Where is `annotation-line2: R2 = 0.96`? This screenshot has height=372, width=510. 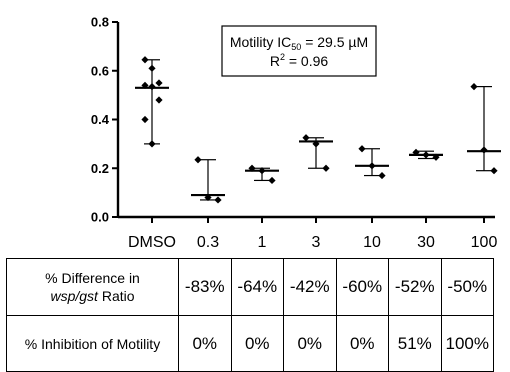
annotation-line2: R2 = 0.96 is located at coordinates (299, 60).